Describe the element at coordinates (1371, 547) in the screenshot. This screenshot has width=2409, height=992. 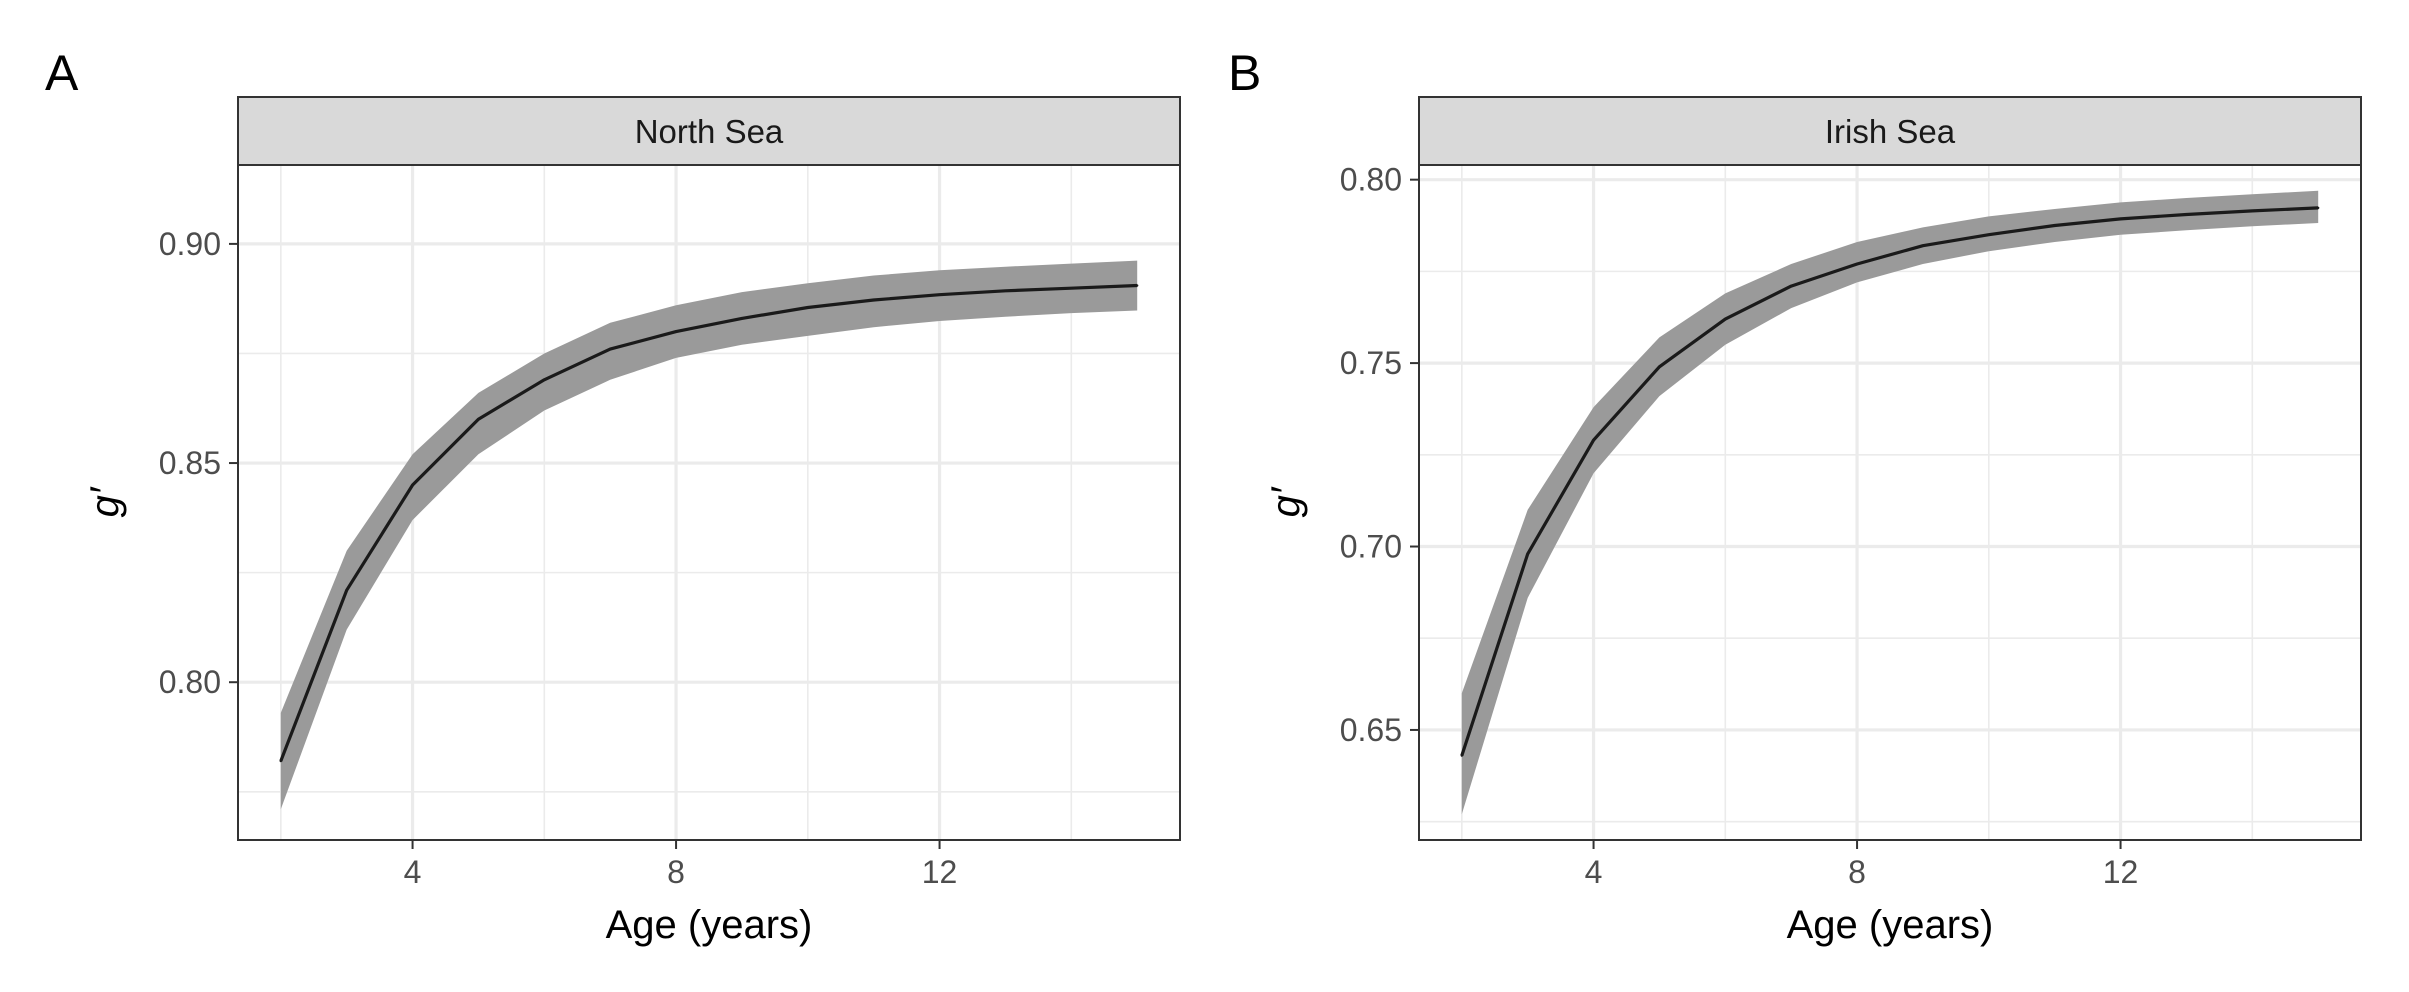
I see `y-tick-label: 0.70` at that location.